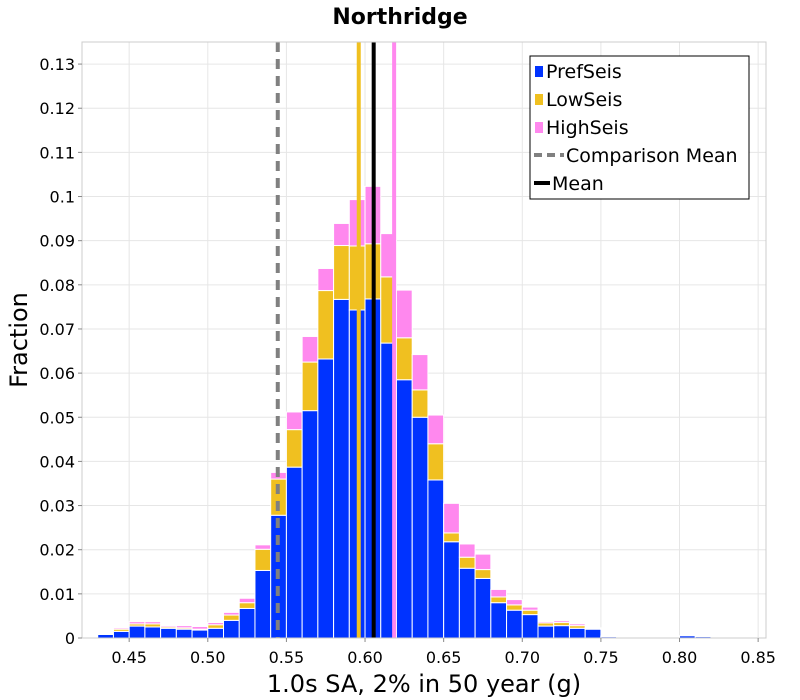 The height and width of the screenshot is (700, 800). What do you see at coordinates (57, 285) in the screenshot?
I see `y-tick-label: 0.08` at bounding box center [57, 285].